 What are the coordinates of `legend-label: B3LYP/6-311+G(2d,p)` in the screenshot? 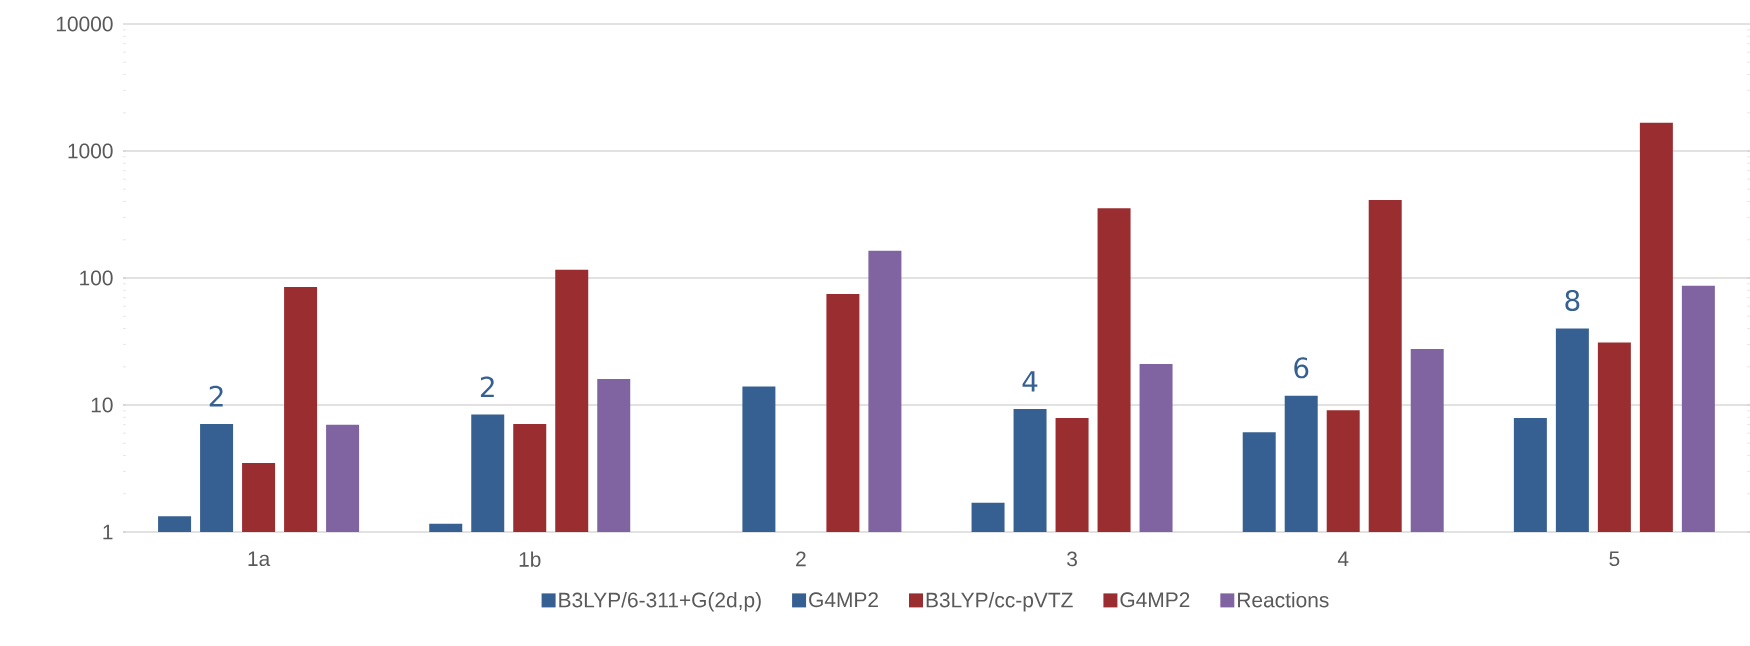 It's located at (660, 602).